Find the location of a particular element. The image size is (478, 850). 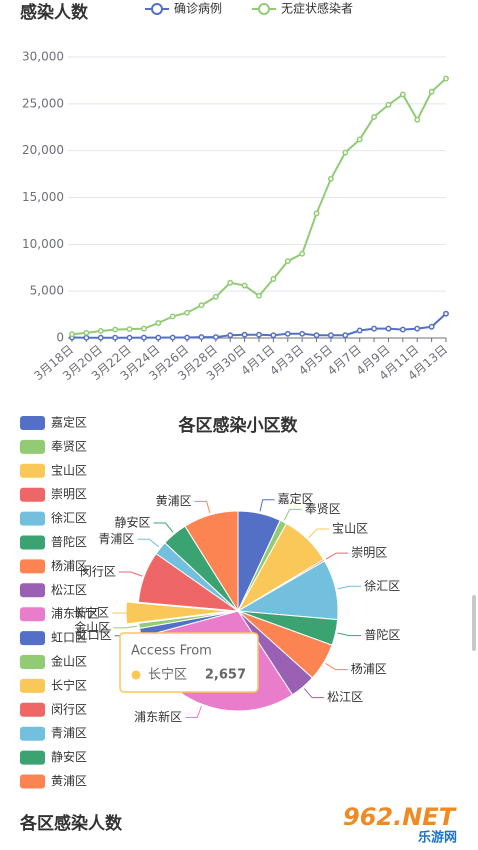

legend-label: 无症状感染者 is located at coordinates (317, 8).